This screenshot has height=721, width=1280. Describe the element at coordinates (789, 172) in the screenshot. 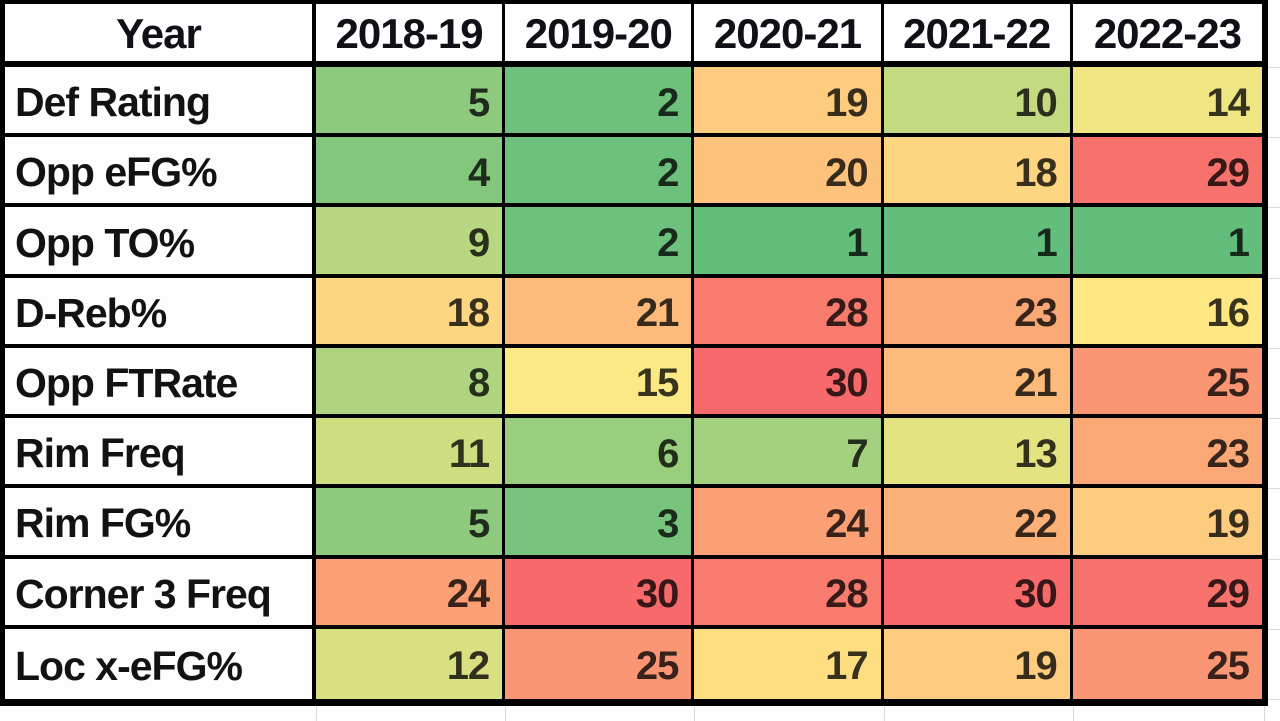

I see `cell-opp-efg-2020-21: 20` at that location.